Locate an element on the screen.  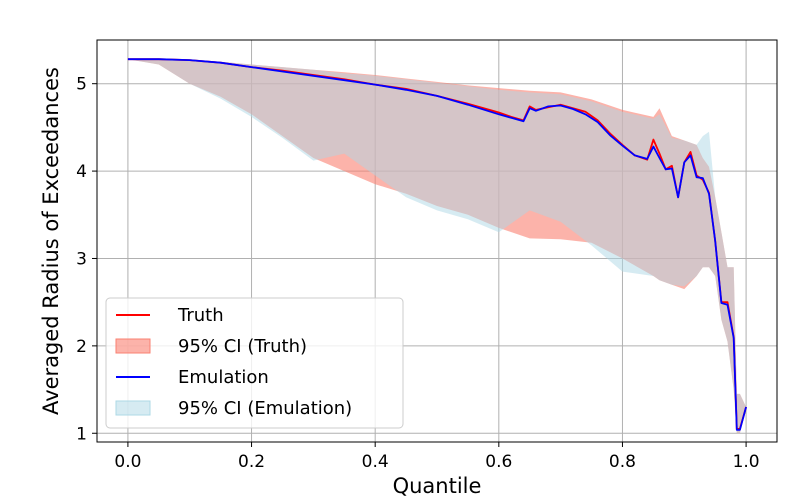
y-tick-label: 5 is located at coordinates (81, 85).